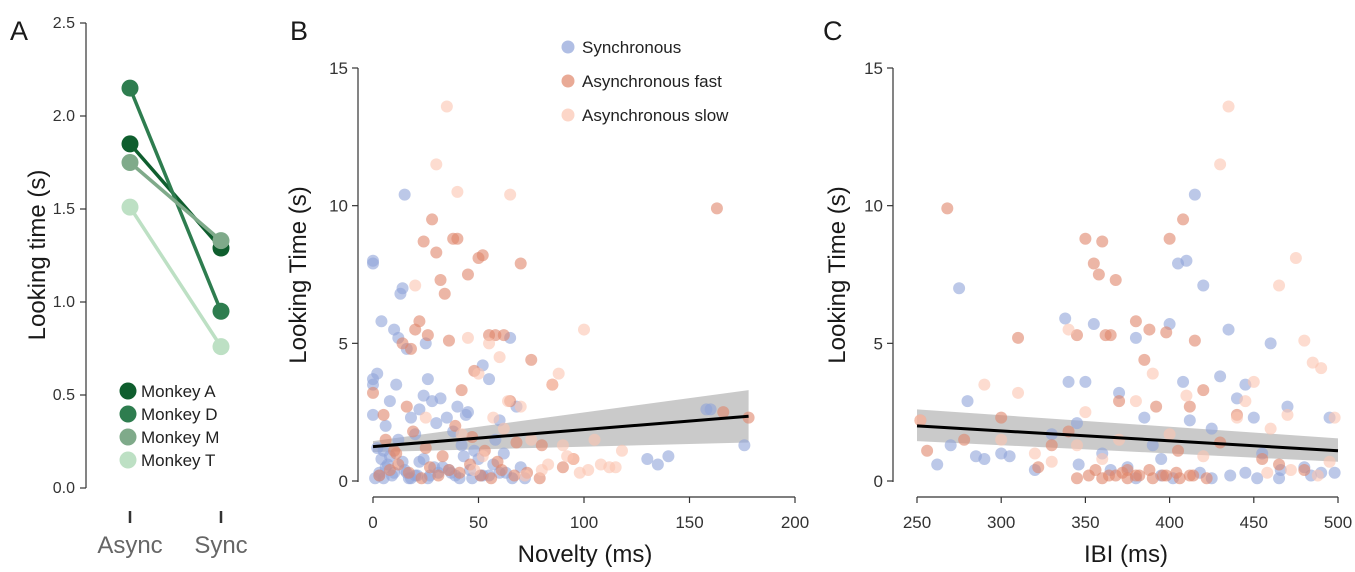  What do you see at coordinates (178, 391) in the screenshot?
I see `legend-label: Monkey A` at bounding box center [178, 391].